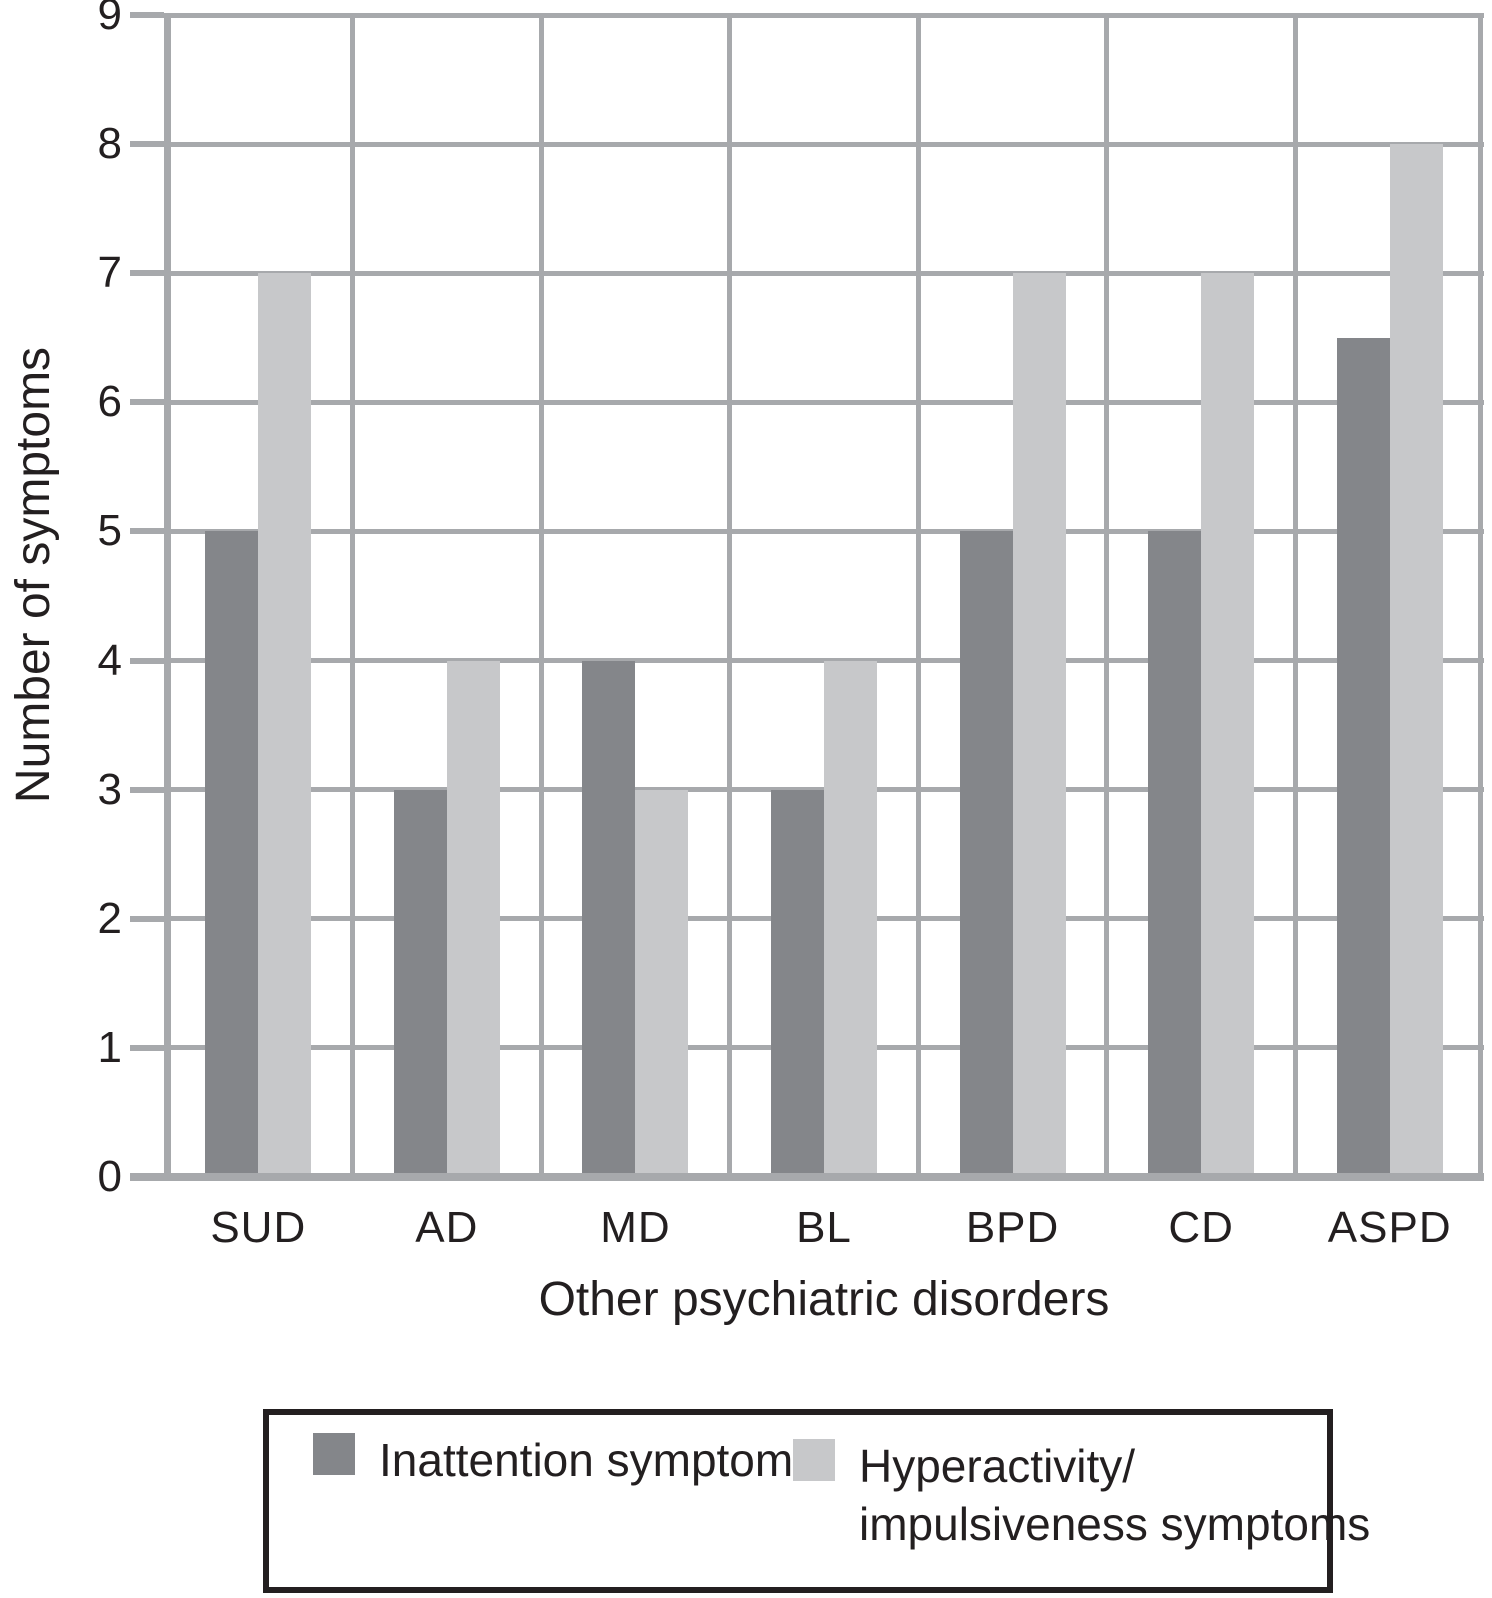 This screenshot has width=1492, height=1598. Describe the element at coordinates (1389, 1227) in the screenshot. I see `x-tick-label-aspd: ASPD` at that location.